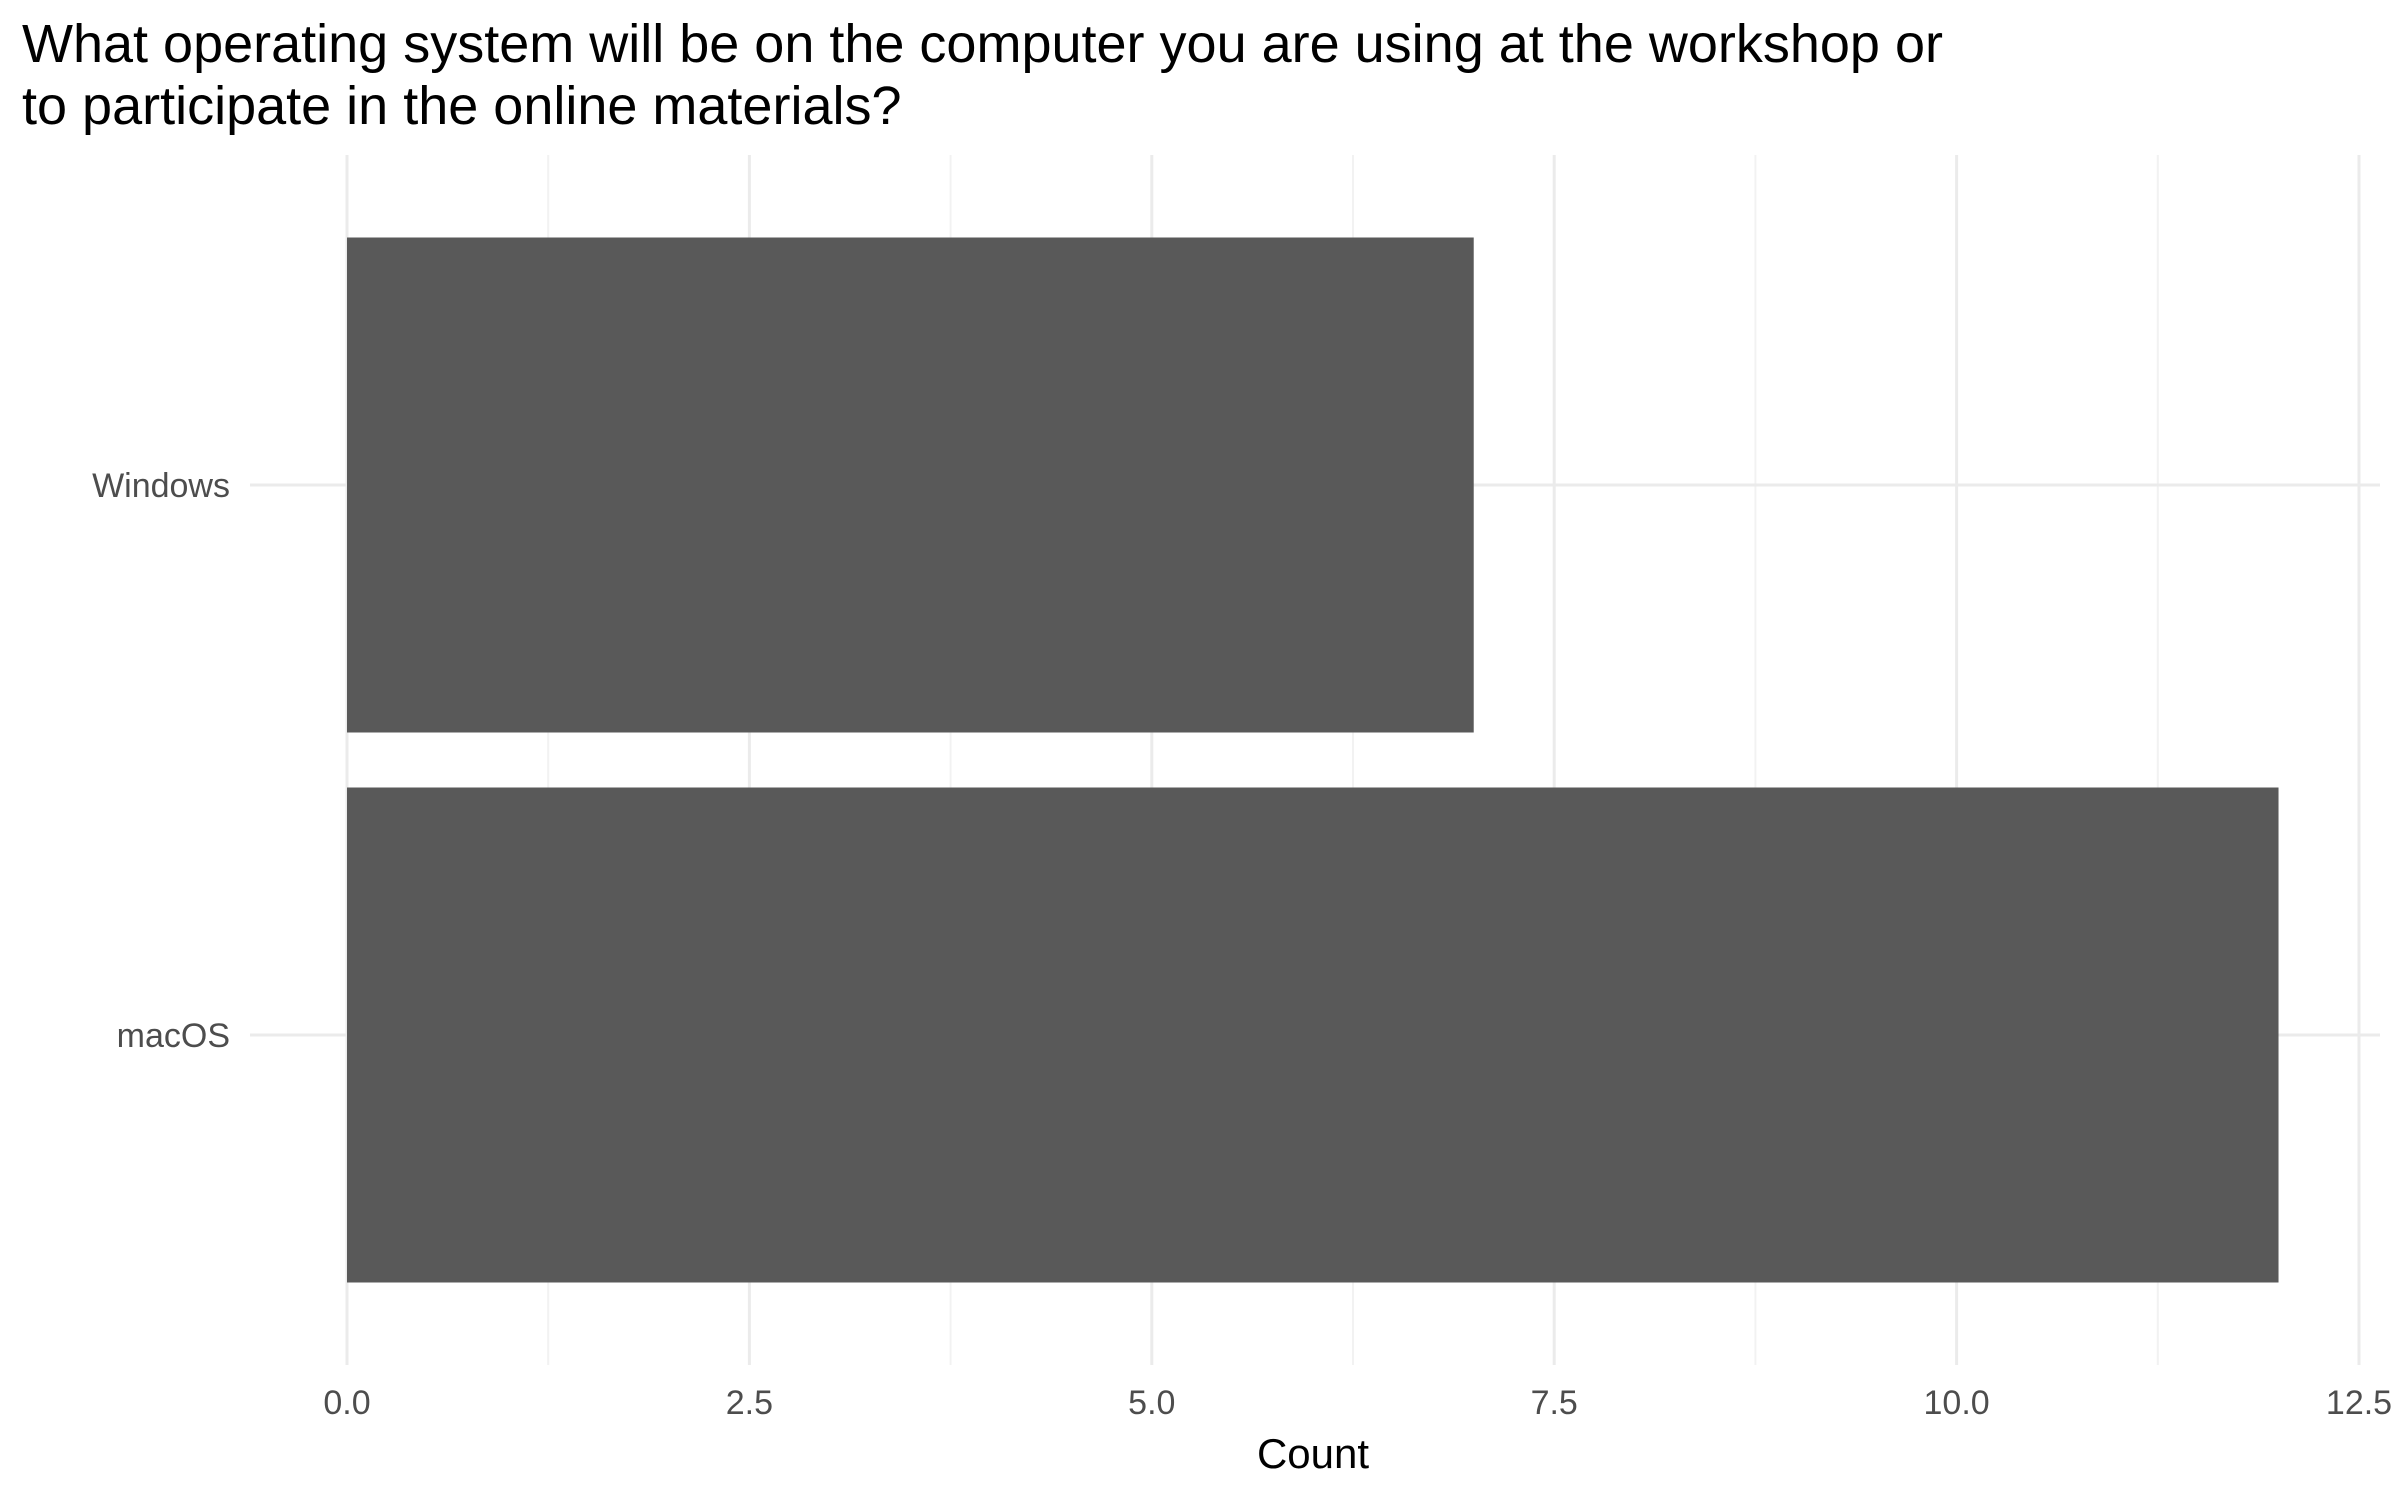 The height and width of the screenshot is (1500, 2400). I want to click on y-axis-ticks: Windows macOS, so click(161, 761).